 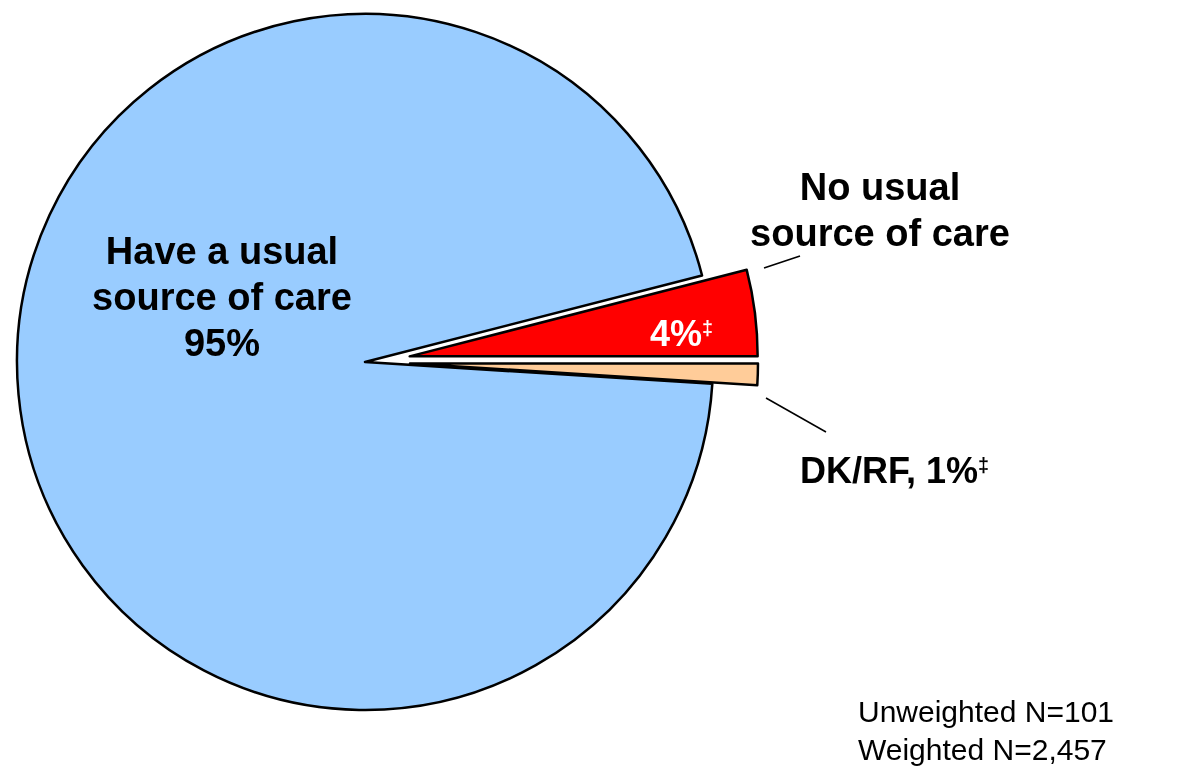 I want to click on slice-label: No usual source of care, so click(x=880, y=210).